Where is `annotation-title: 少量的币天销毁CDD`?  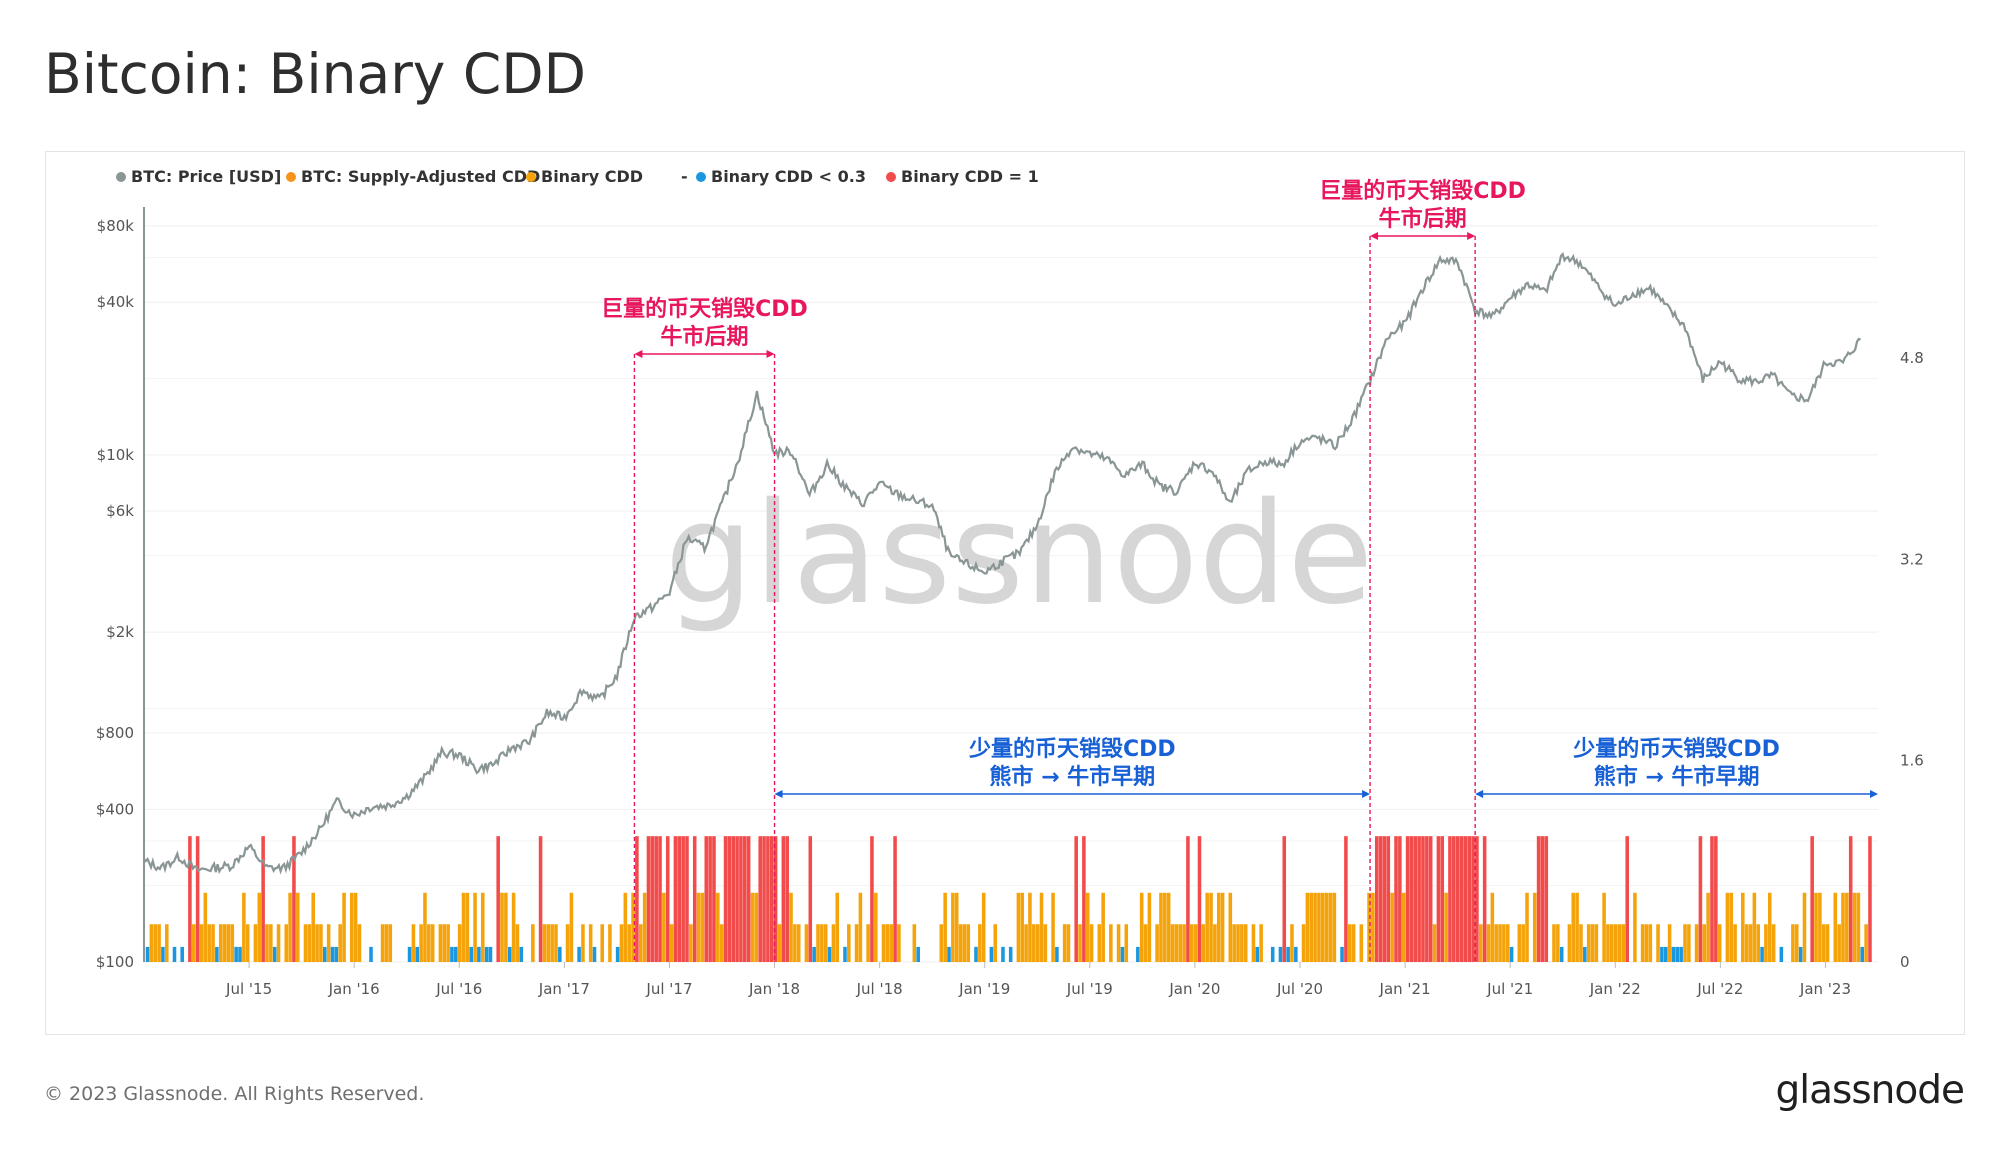
annotation-title: 少量的币天销毁CDD is located at coordinates (1072, 749).